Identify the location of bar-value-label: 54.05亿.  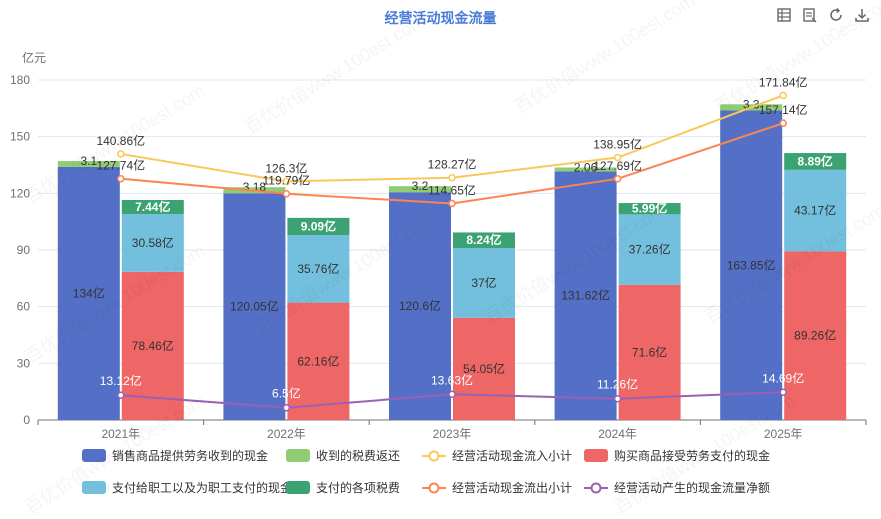
(484, 368).